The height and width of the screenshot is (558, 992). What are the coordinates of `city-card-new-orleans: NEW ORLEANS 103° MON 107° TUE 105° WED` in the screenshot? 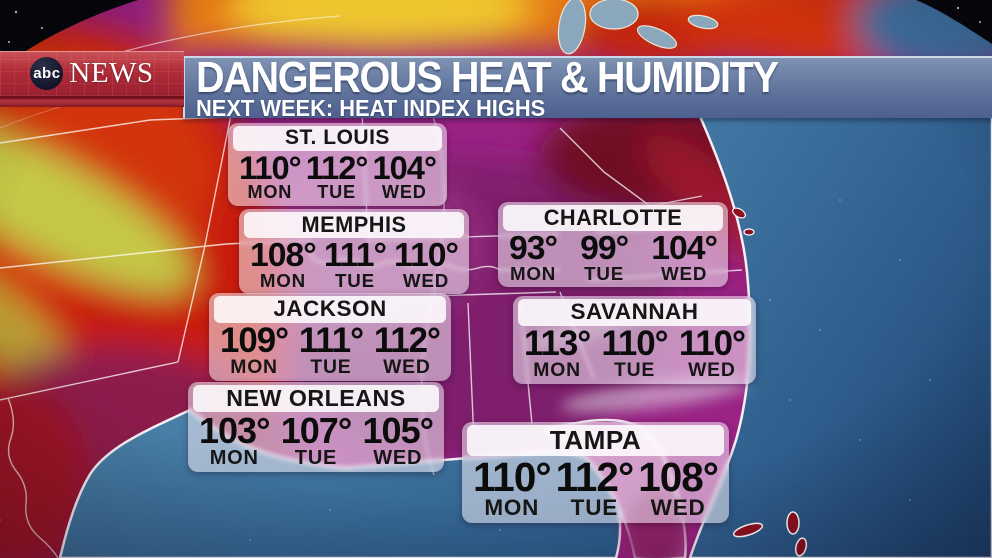 It's located at (316, 427).